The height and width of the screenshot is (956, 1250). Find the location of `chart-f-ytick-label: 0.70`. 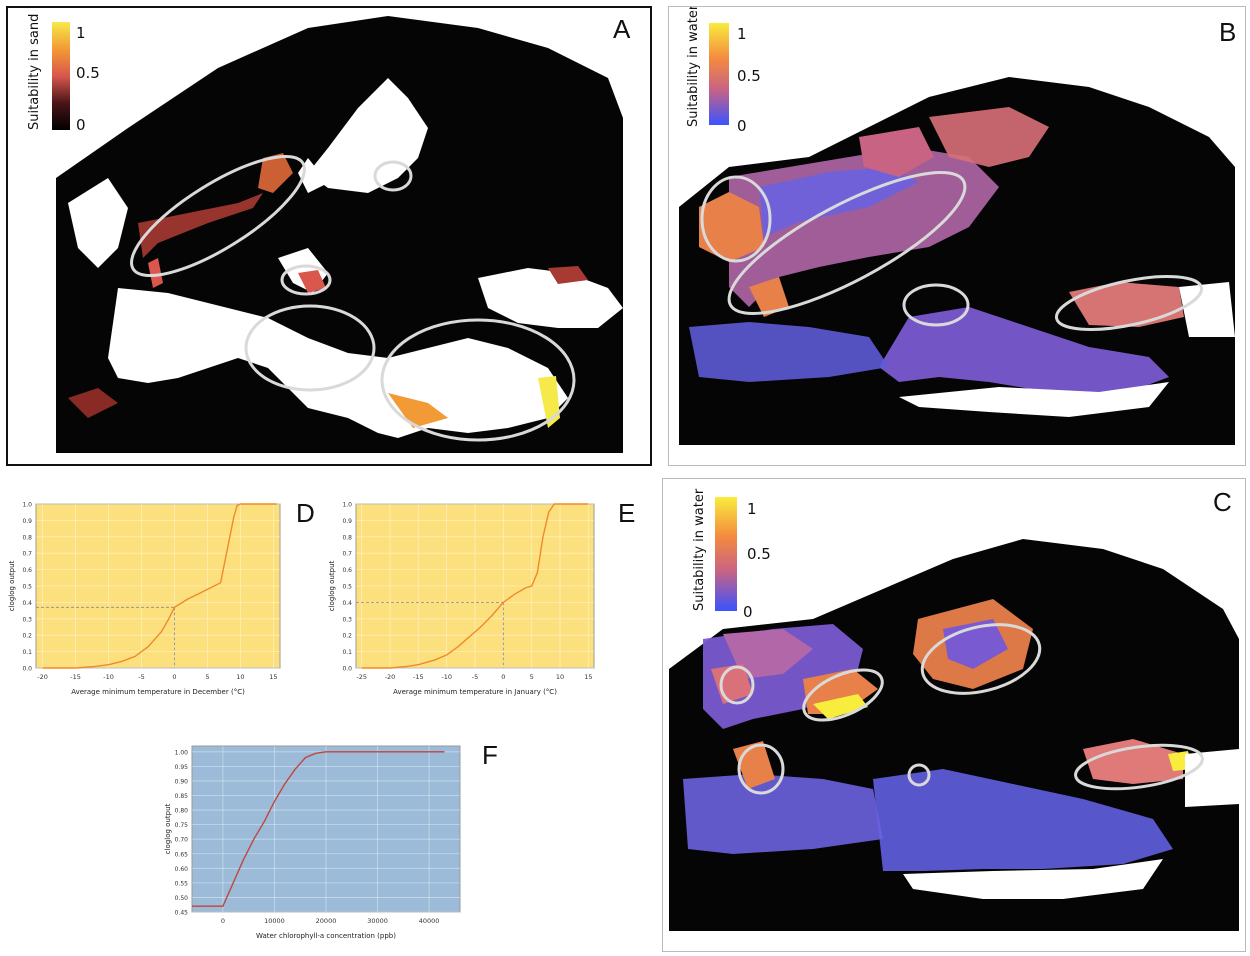

chart-f-ytick-label: 0.70 is located at coordinates (182, 840).